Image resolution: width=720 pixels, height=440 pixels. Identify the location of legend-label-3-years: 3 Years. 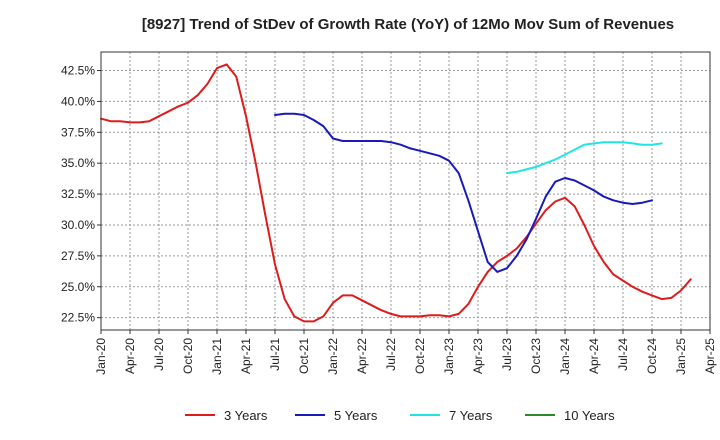
(246, 415).